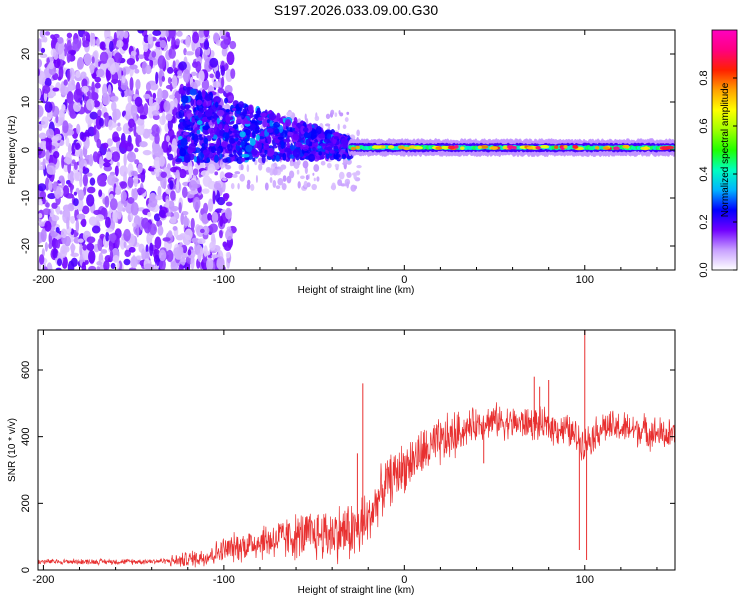  What do you see at coordinates (704, 77) in the screenshot?
I see `colorbar-tick-label: 0.8` at bounding box center [704, 77].